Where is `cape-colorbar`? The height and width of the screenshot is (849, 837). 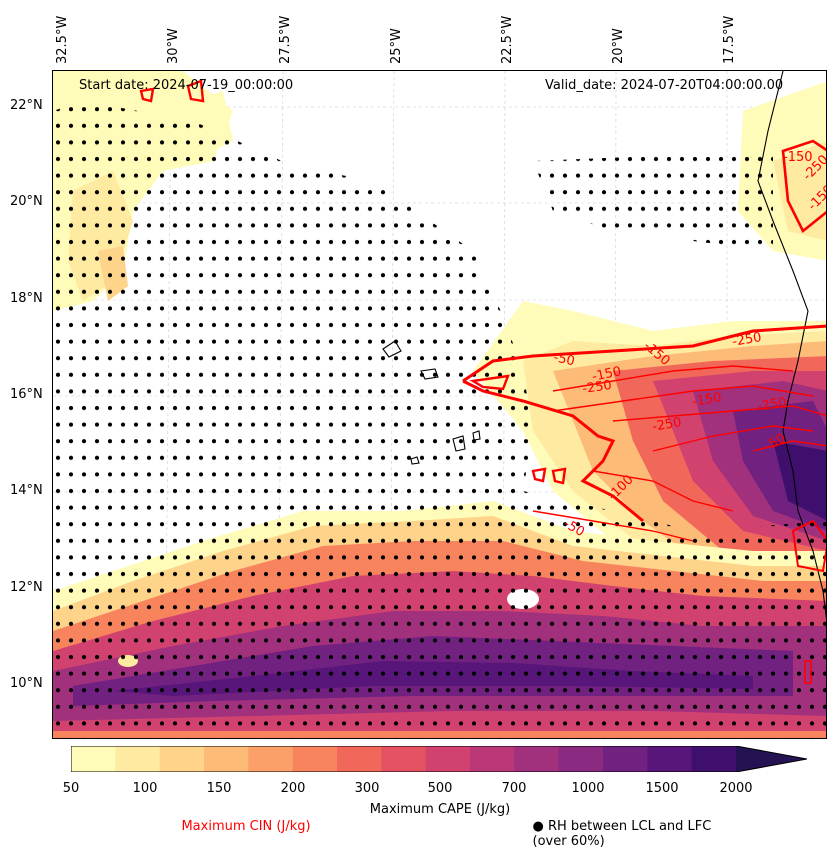
cape-colorbar is located at coordinates (439, 759).